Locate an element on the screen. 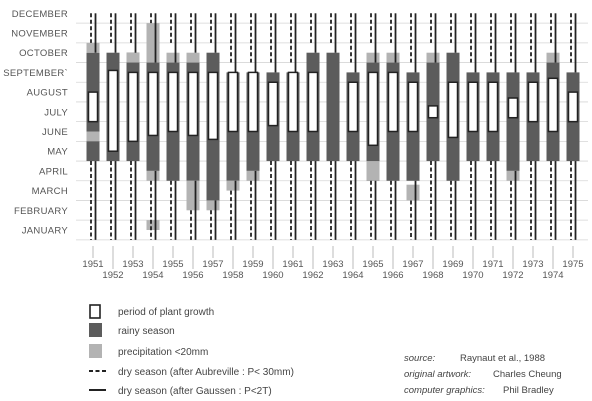 The height and width of the screenshot is (401, 592). year-column-1969 is located at coordinates (453, 126).